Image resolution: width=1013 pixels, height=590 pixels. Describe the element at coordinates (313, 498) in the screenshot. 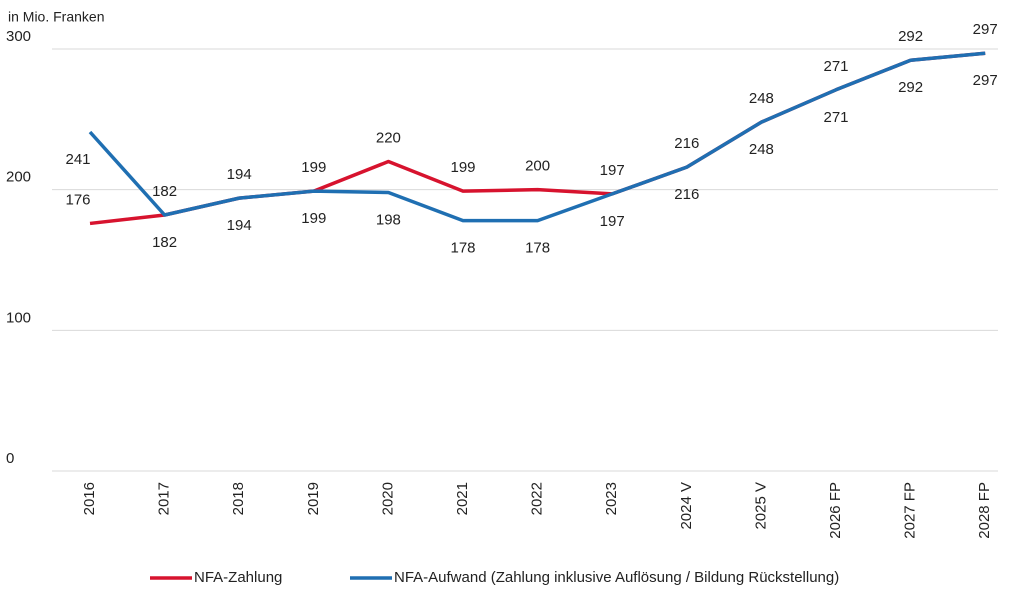

I see `x-tick-label: 2019` at that location.